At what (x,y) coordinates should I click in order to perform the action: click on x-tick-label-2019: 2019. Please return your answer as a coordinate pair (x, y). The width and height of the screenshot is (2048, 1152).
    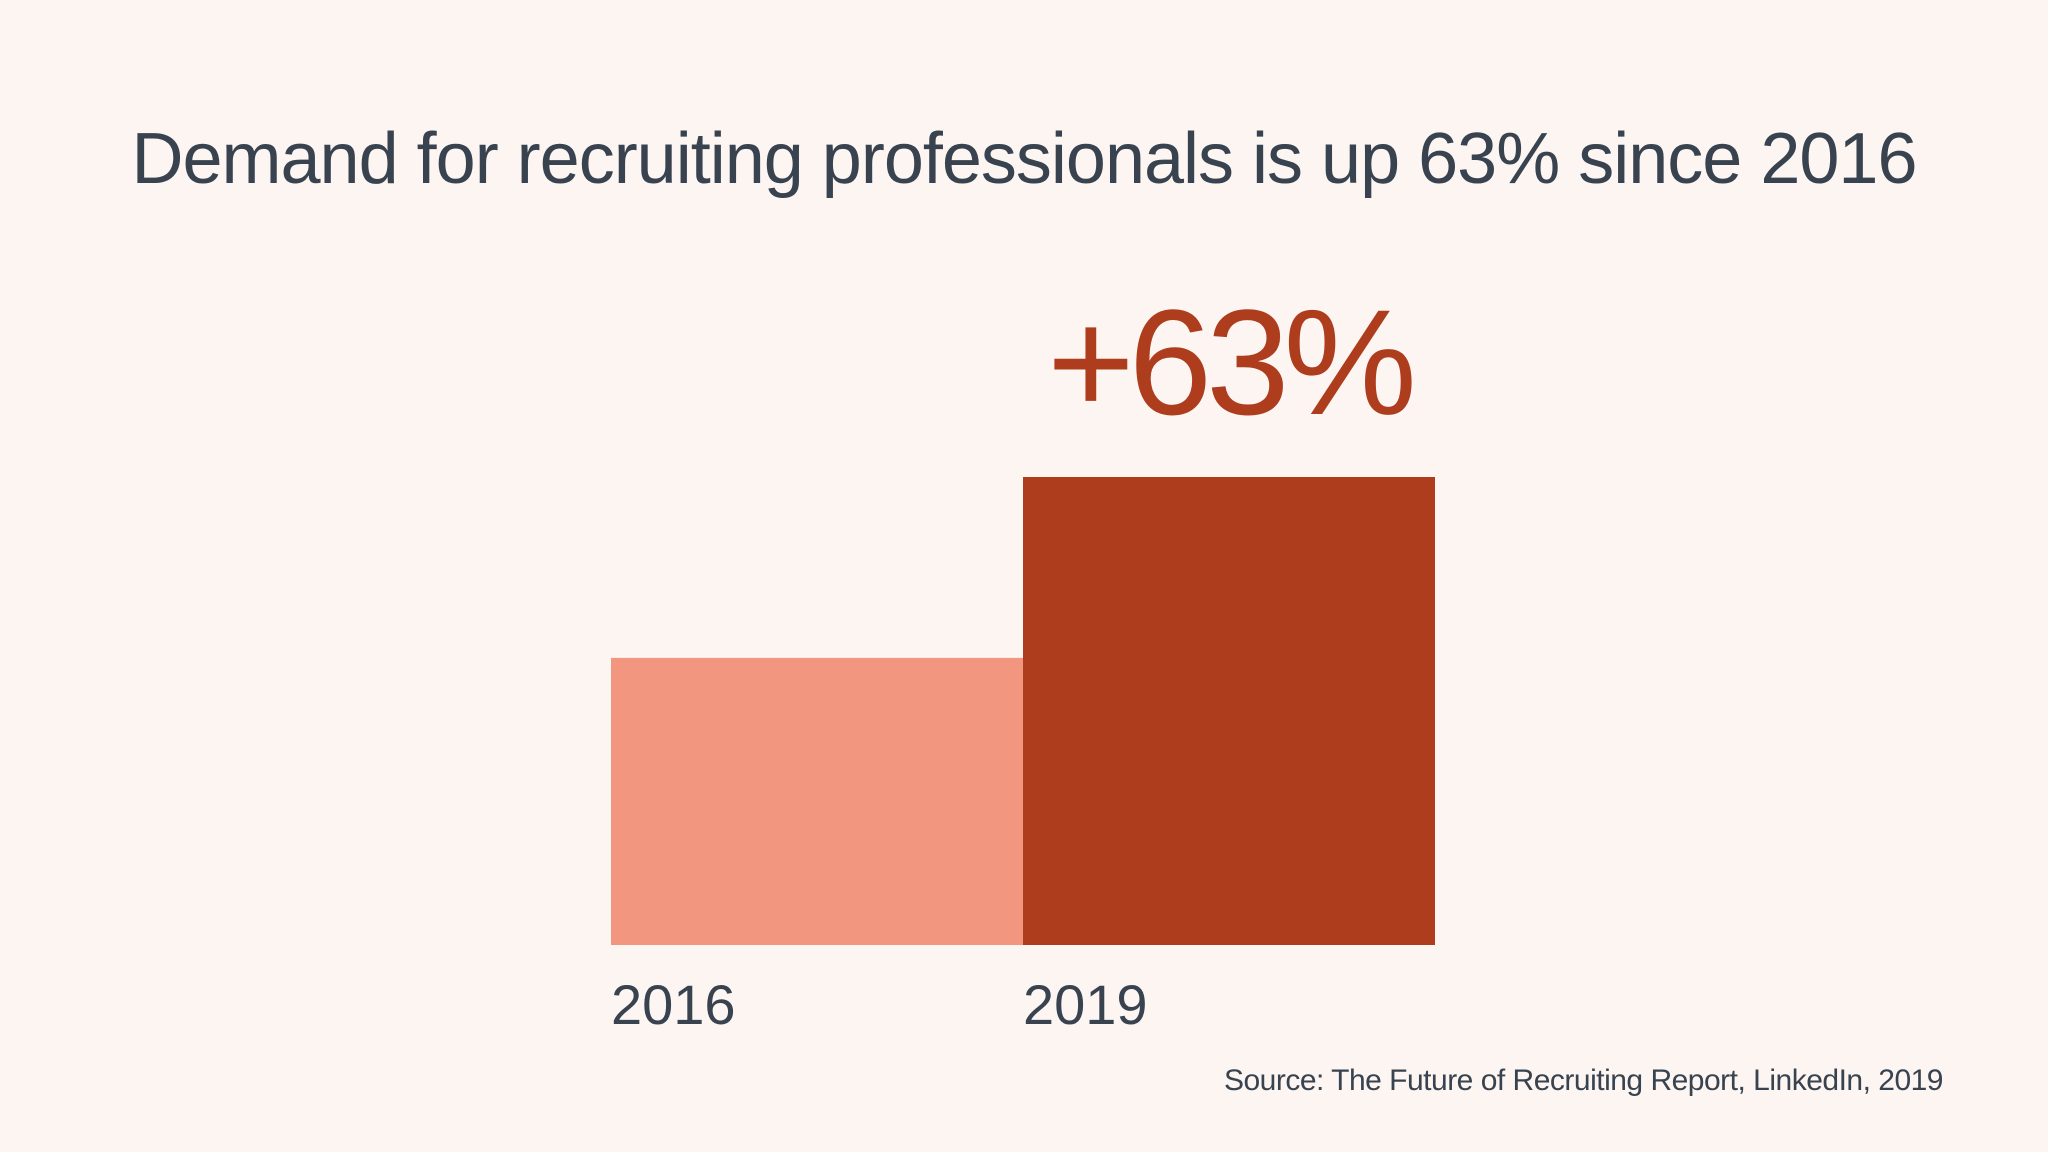
    Looking at the image, I should click on (1085, 1004).